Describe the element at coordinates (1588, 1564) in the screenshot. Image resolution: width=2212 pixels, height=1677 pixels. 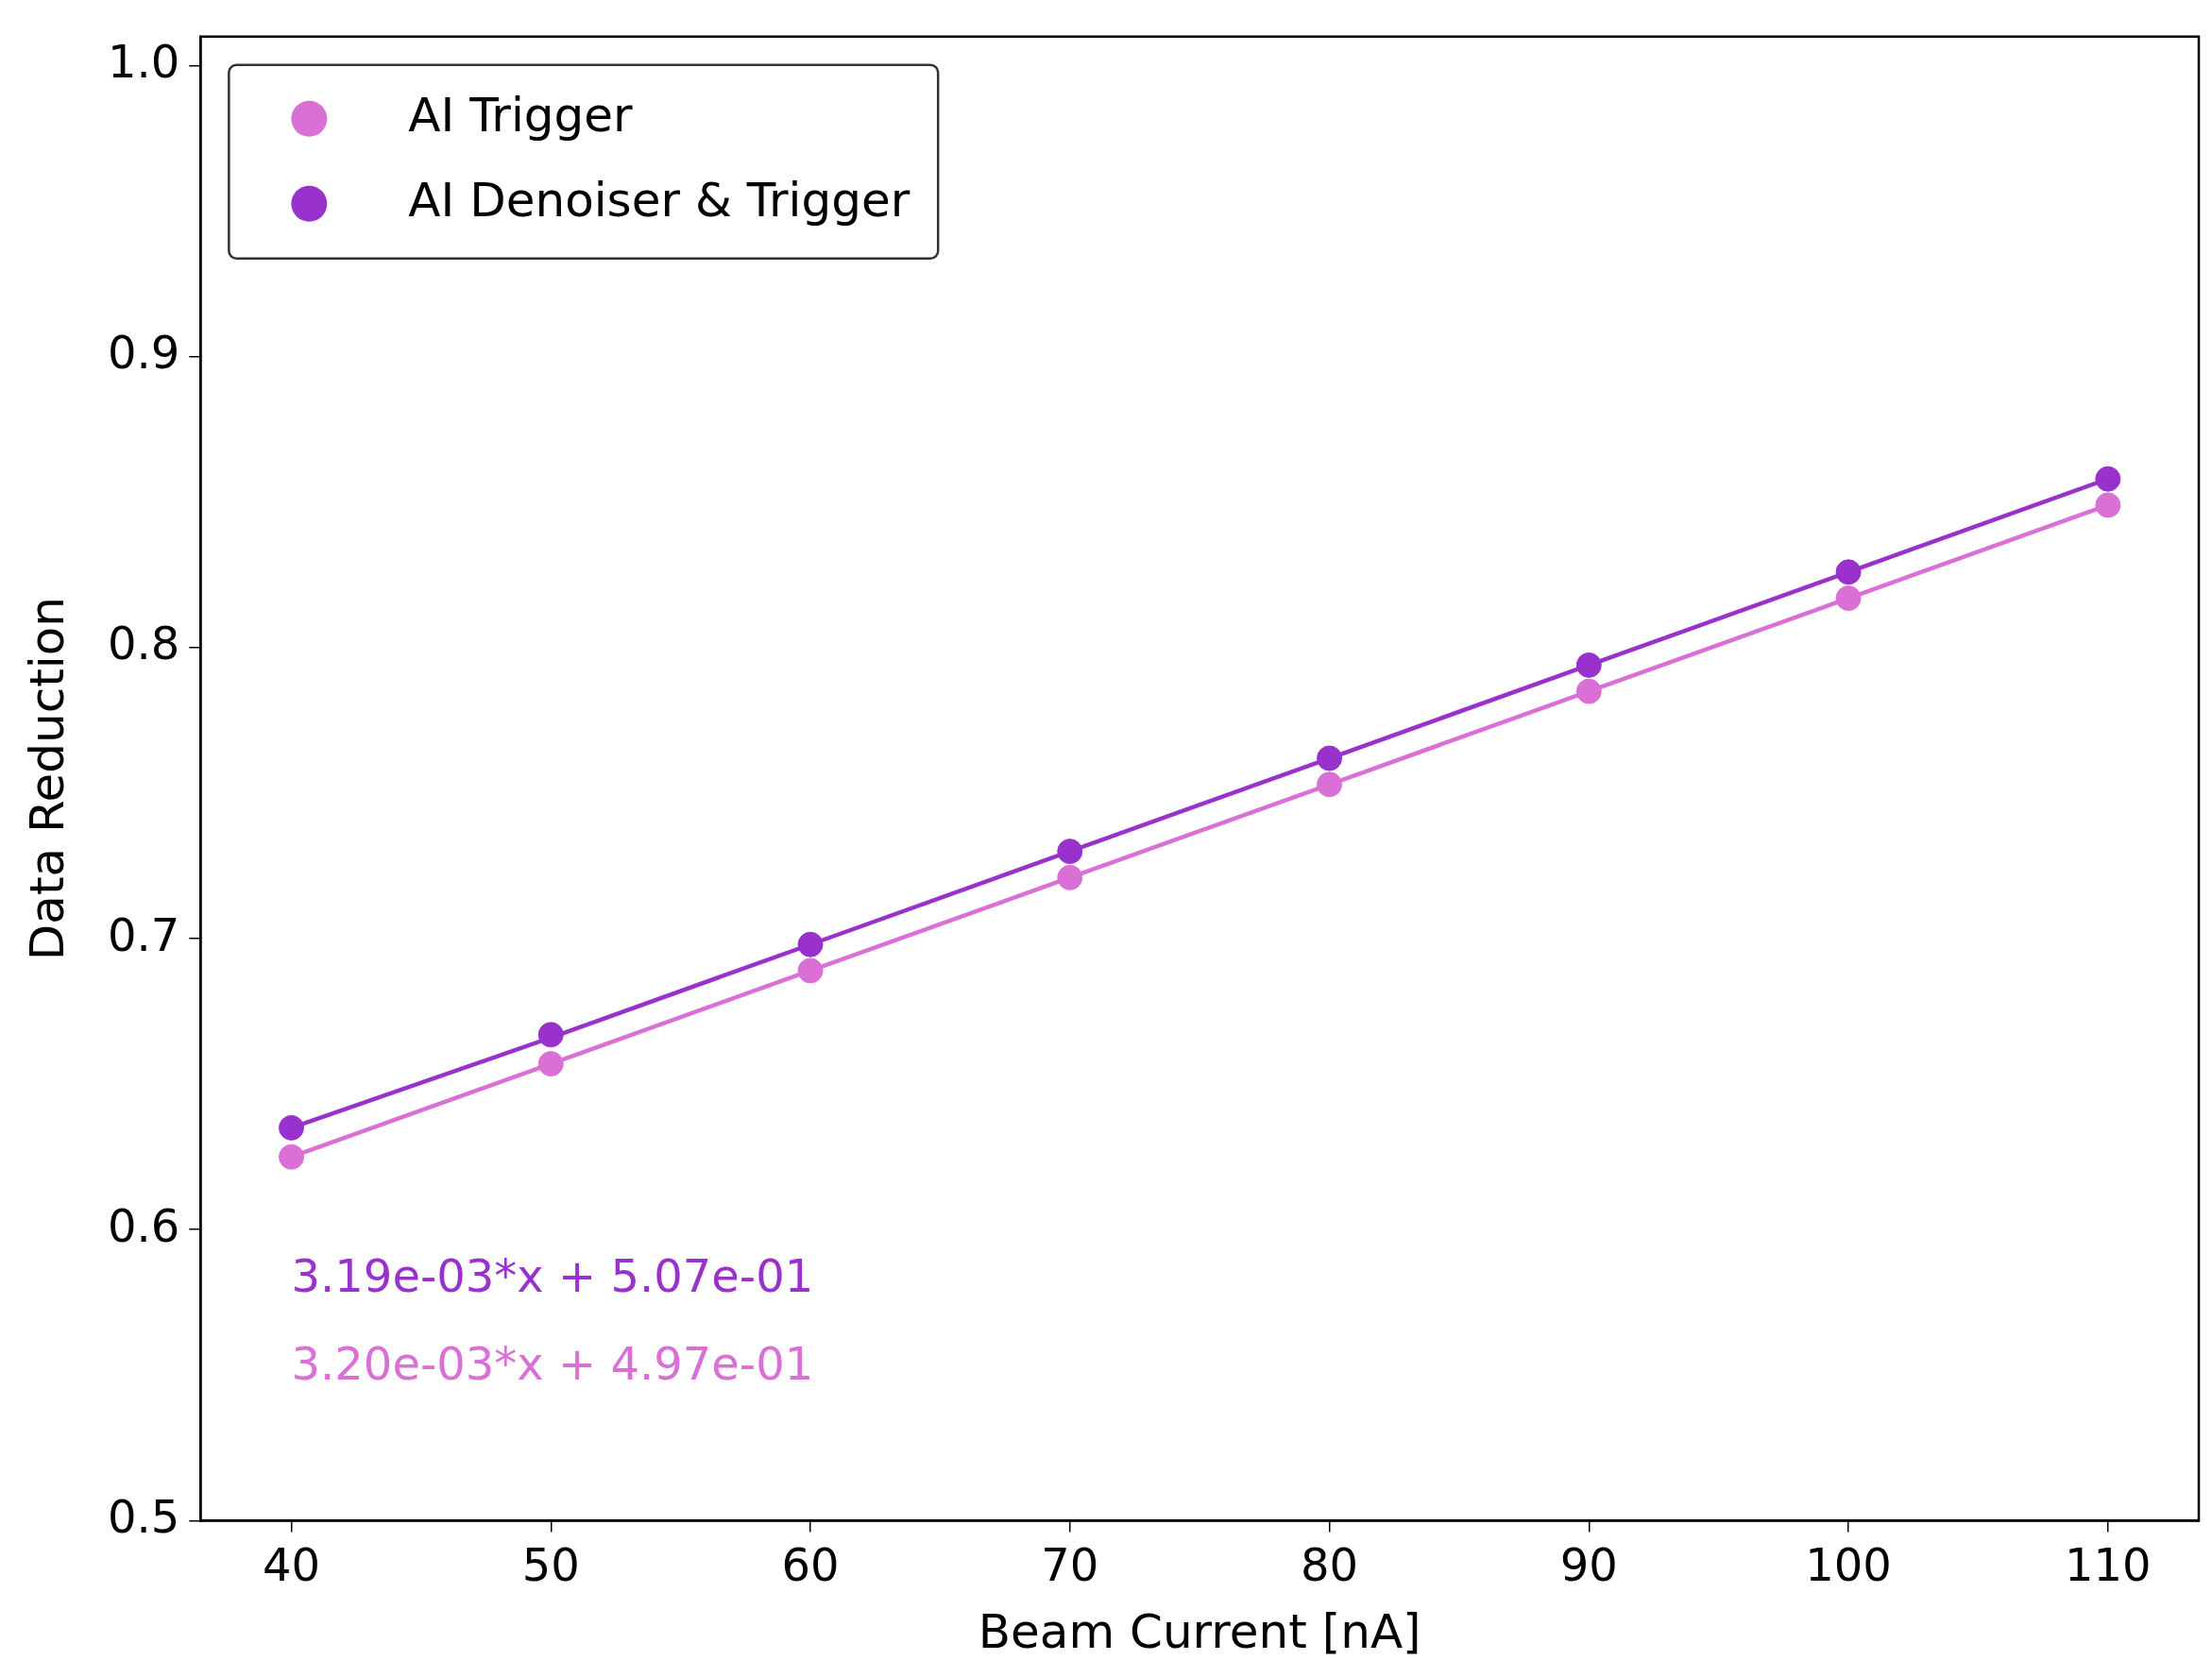
I see `x-tick-label: 90` at that location.